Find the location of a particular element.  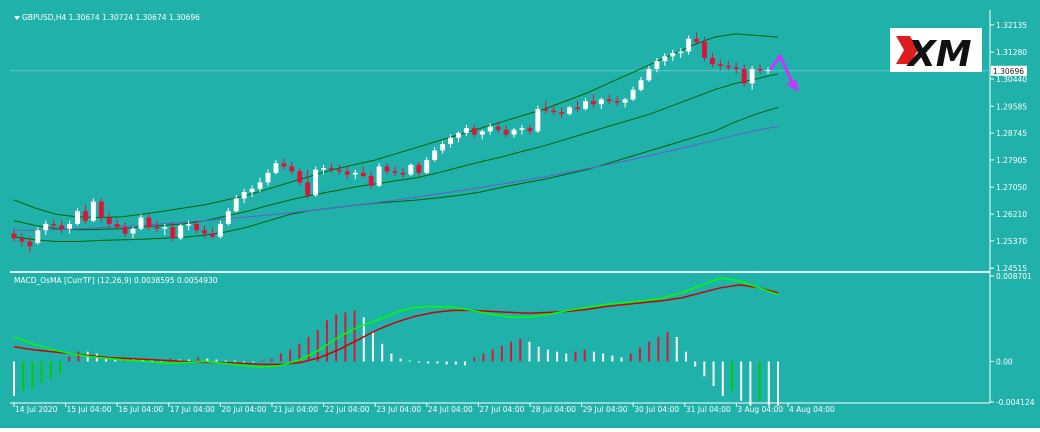

time-tick-label: 14 Jul 2020 is located at coordinates (36, 409).